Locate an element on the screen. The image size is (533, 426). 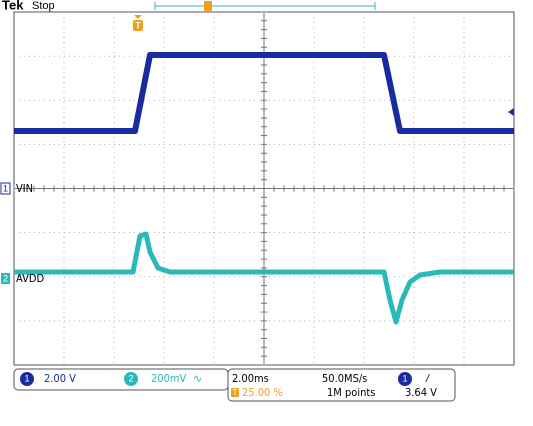
ch2-scale: 200mV is located at coordinates (169, 378).